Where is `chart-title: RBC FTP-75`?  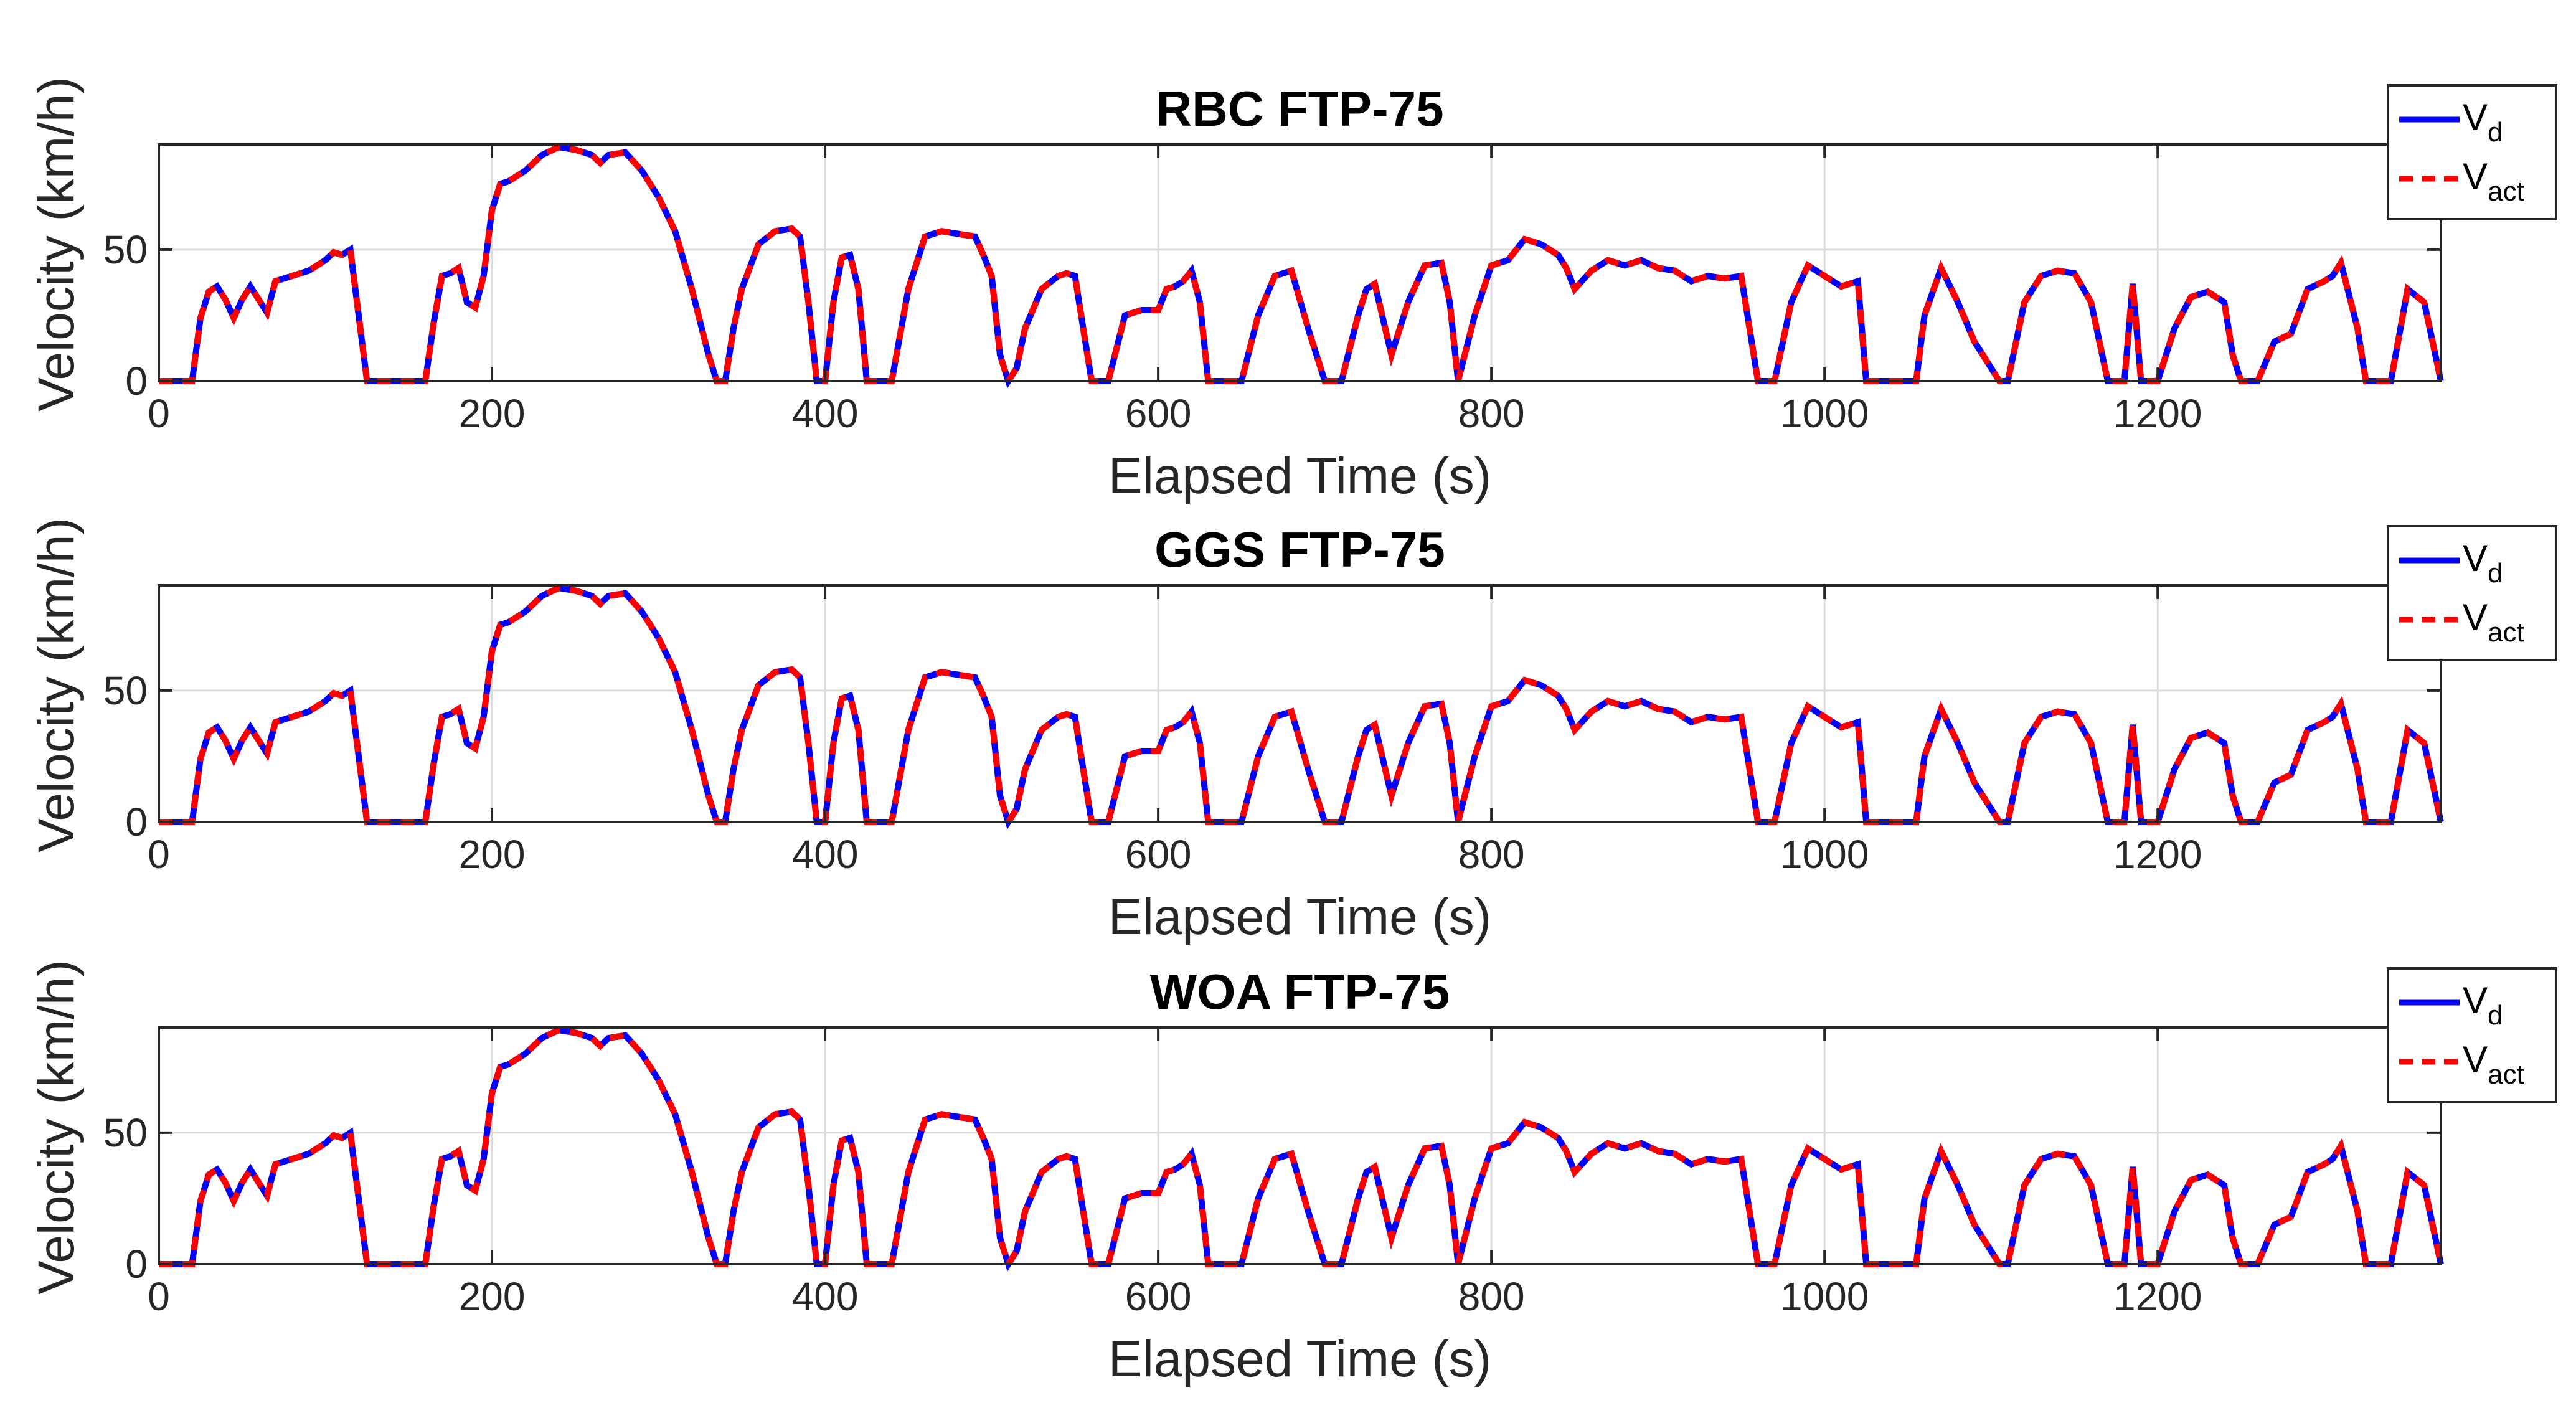
chart-title: RBC FTP-75 is located at coordinates (1299, 108).